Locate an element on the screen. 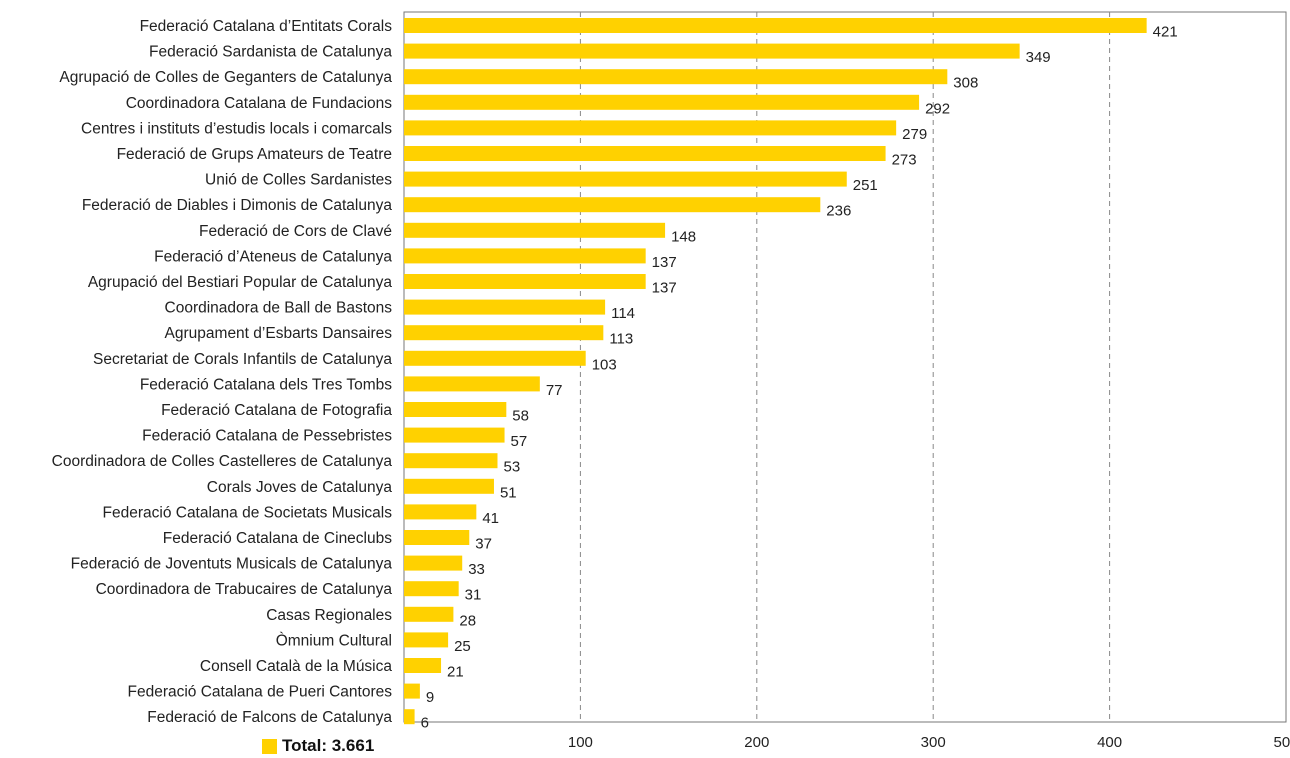 This screenshot has width=1290, height=758. value-label: 57 is located at coordinates (519, 441).